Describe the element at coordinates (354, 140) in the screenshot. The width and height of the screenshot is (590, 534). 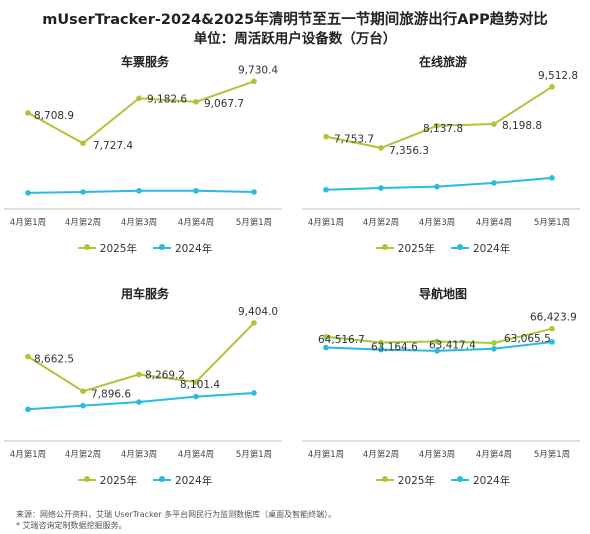
I see `data-label: 7,753.7` at that location.